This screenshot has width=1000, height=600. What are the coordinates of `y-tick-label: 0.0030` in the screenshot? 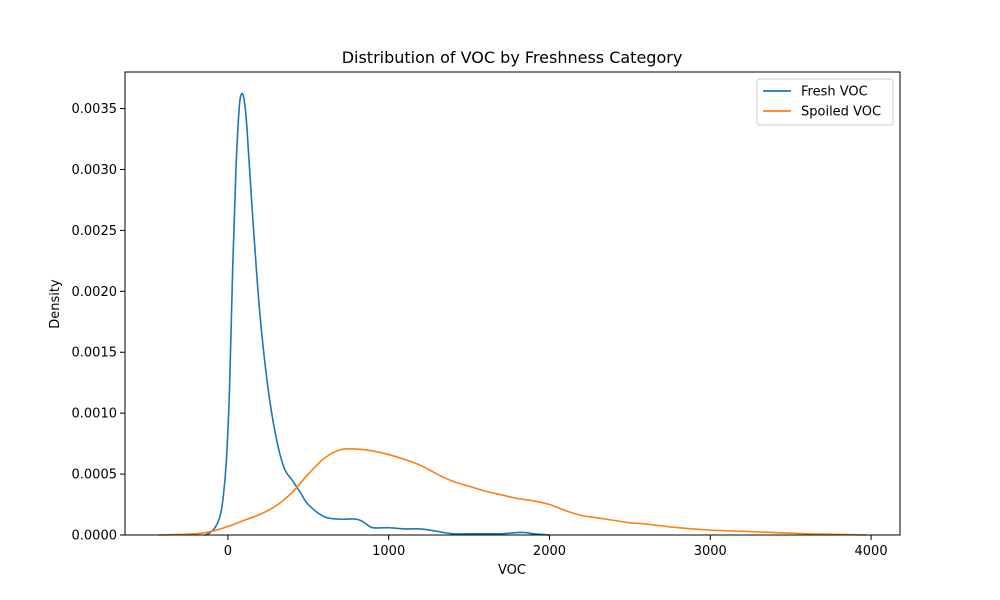 It's located at (95, 170).